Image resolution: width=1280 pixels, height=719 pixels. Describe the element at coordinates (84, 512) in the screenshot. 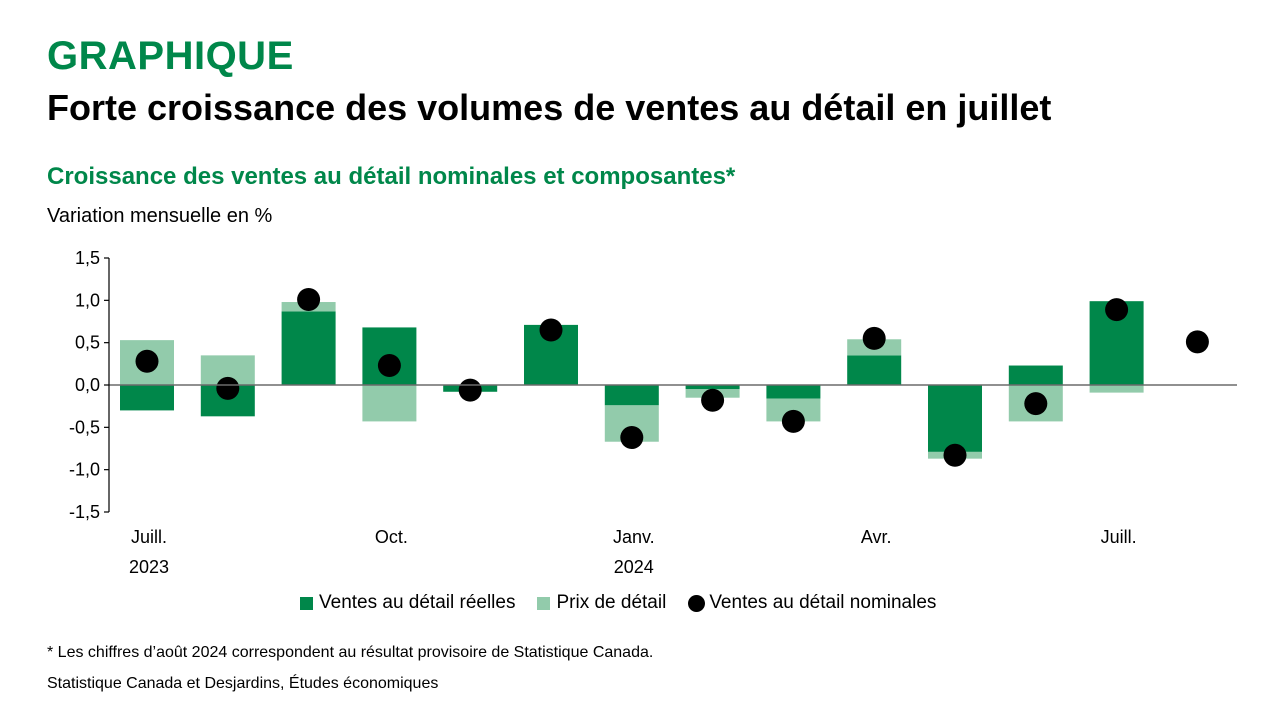

I see `y-tick-label: -1,5` at that location.